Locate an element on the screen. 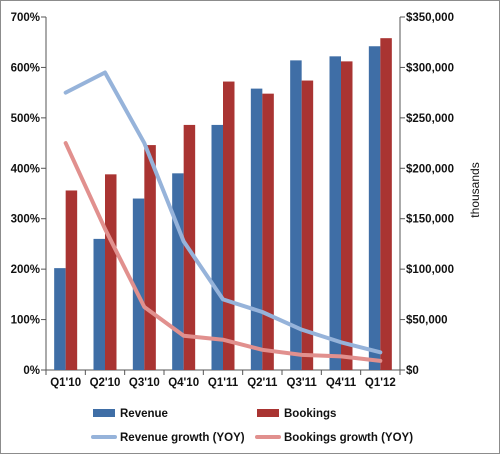 This screenshot has height=454, width=500. x-tick-label: Q1'12 is located at coordinates (380, 383).